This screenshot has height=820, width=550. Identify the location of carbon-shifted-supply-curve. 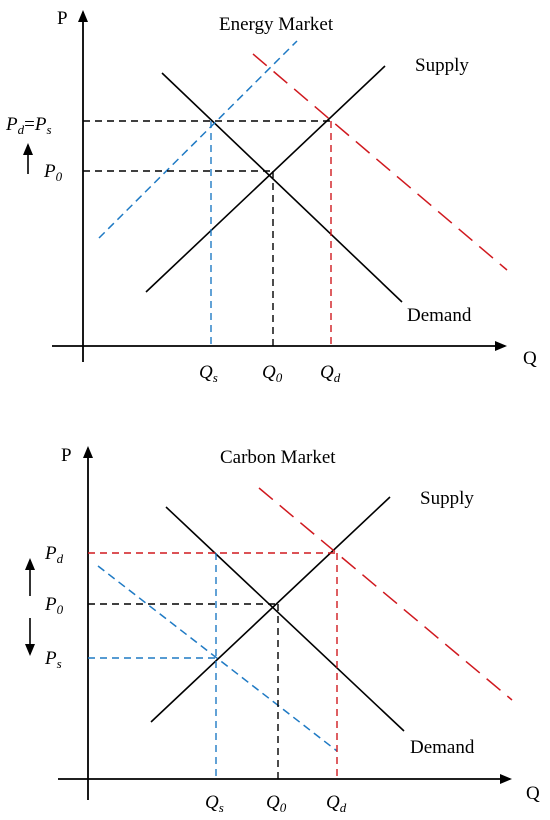
(217, 658).